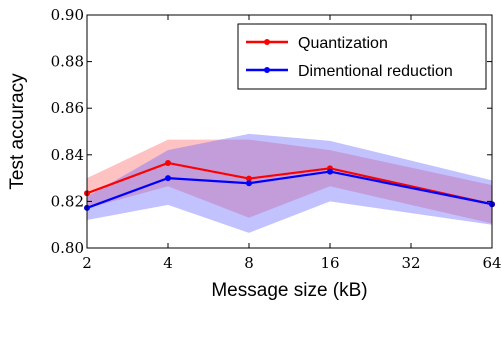  Describe the element at coordinates (289, 290) in the screenshot. I see `x-axis-label: Message size (kB)` at that location.